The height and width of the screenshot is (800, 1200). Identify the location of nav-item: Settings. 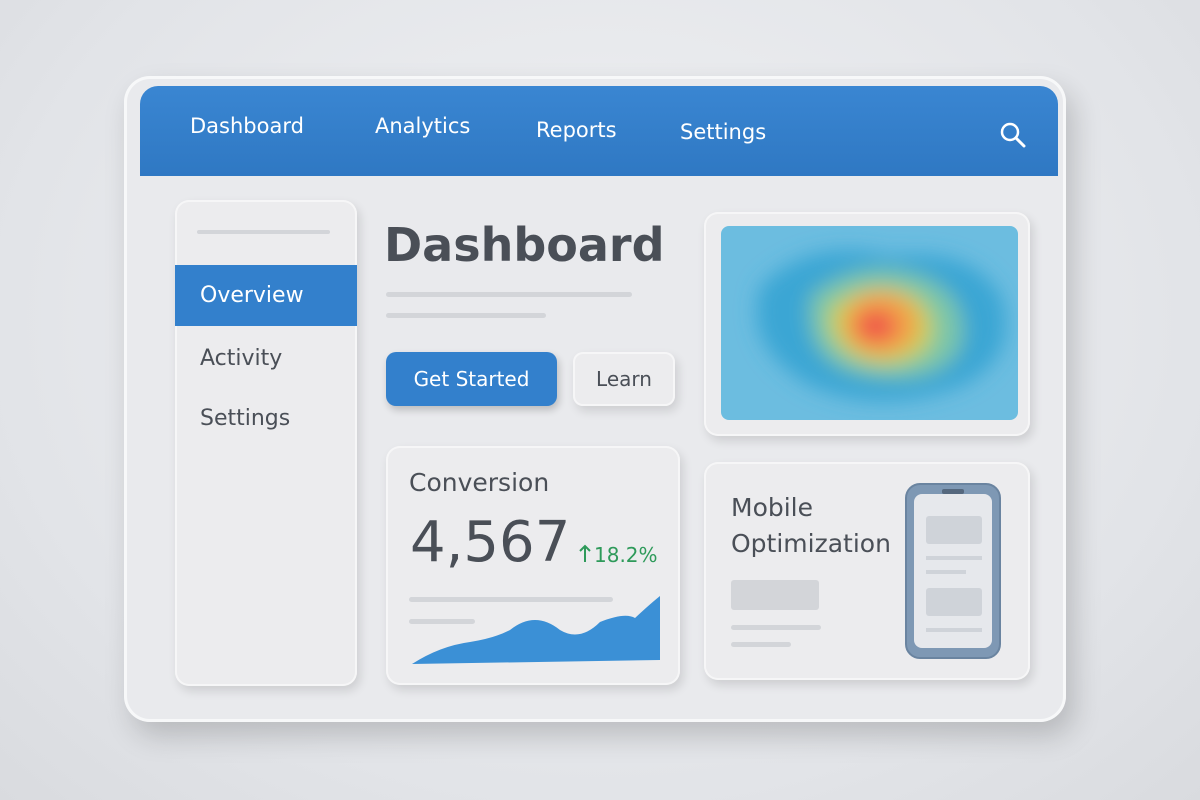
(723, 132).